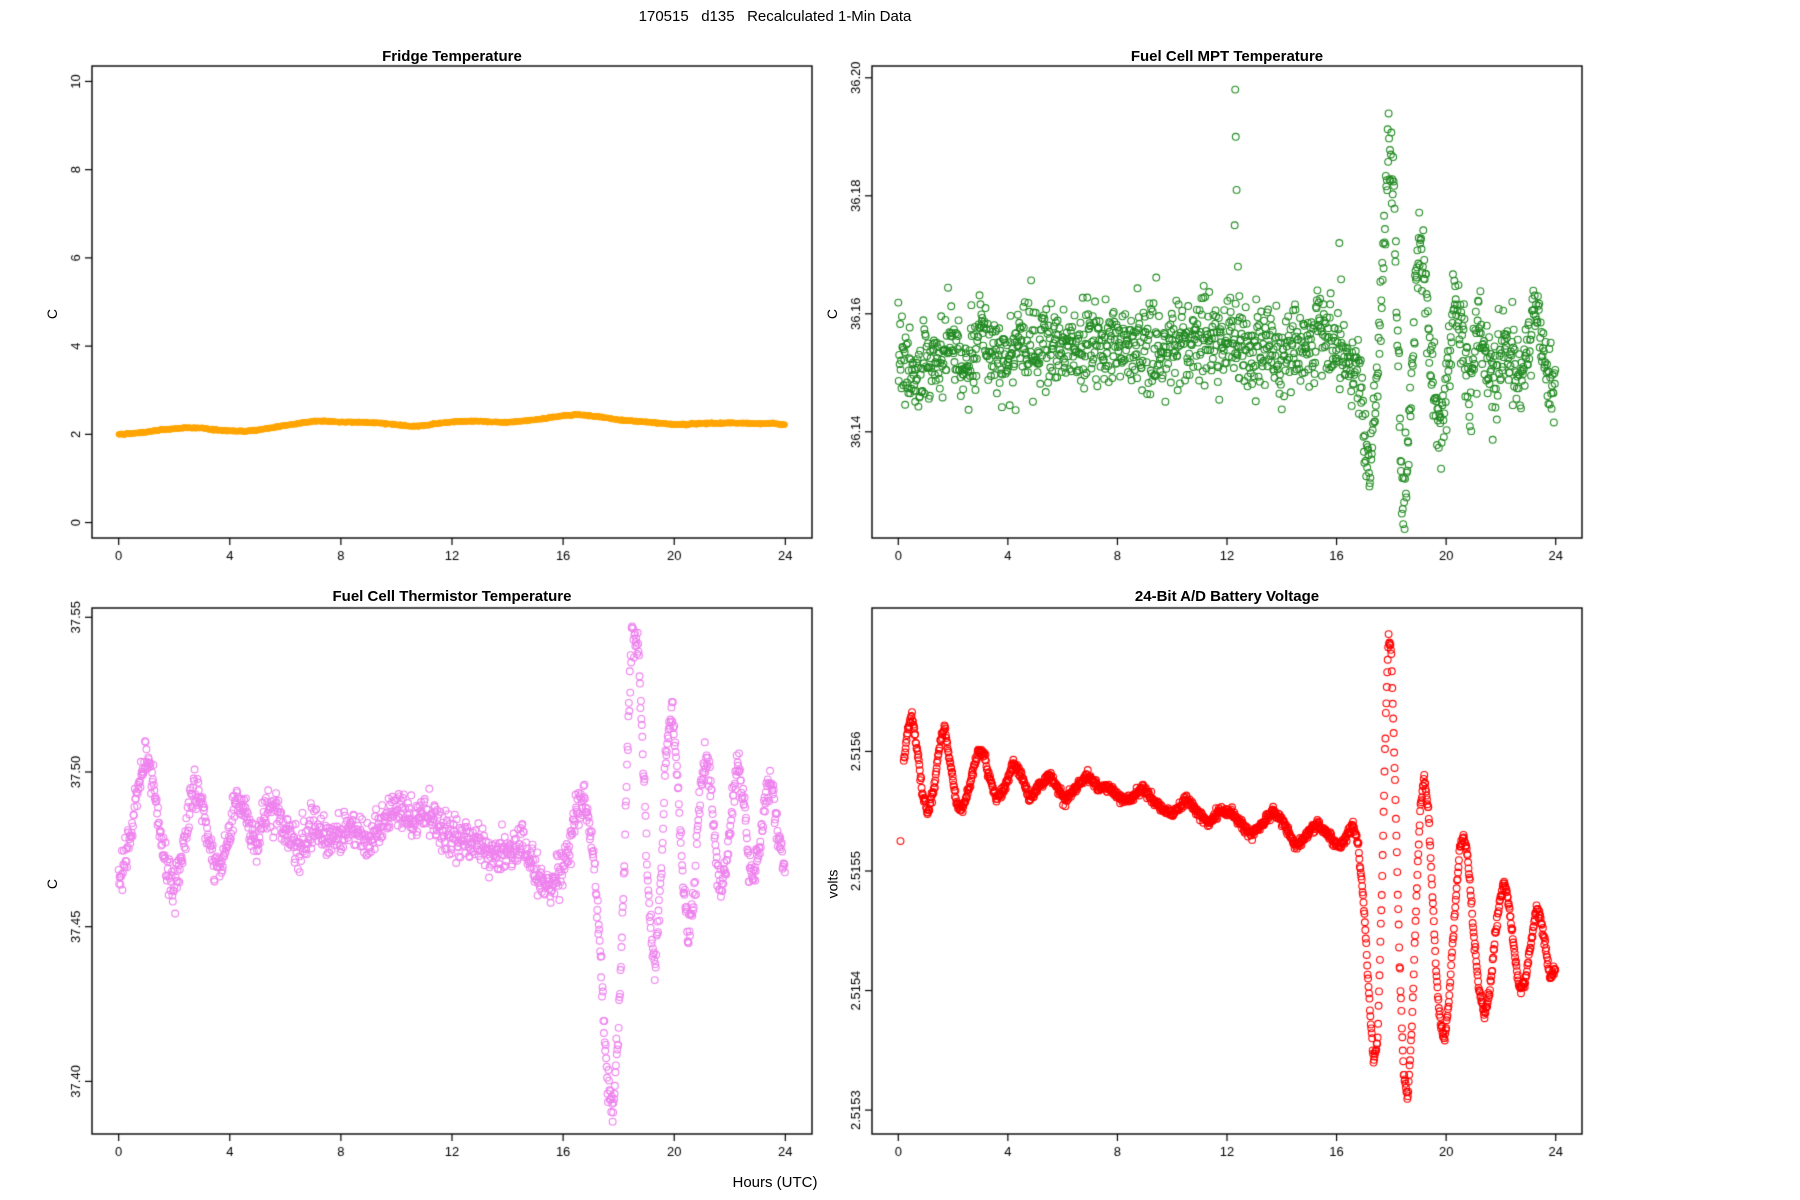  I want to click on figure-title: 170515 d135 Recalculated 1-Min Data, so click(775, 16).